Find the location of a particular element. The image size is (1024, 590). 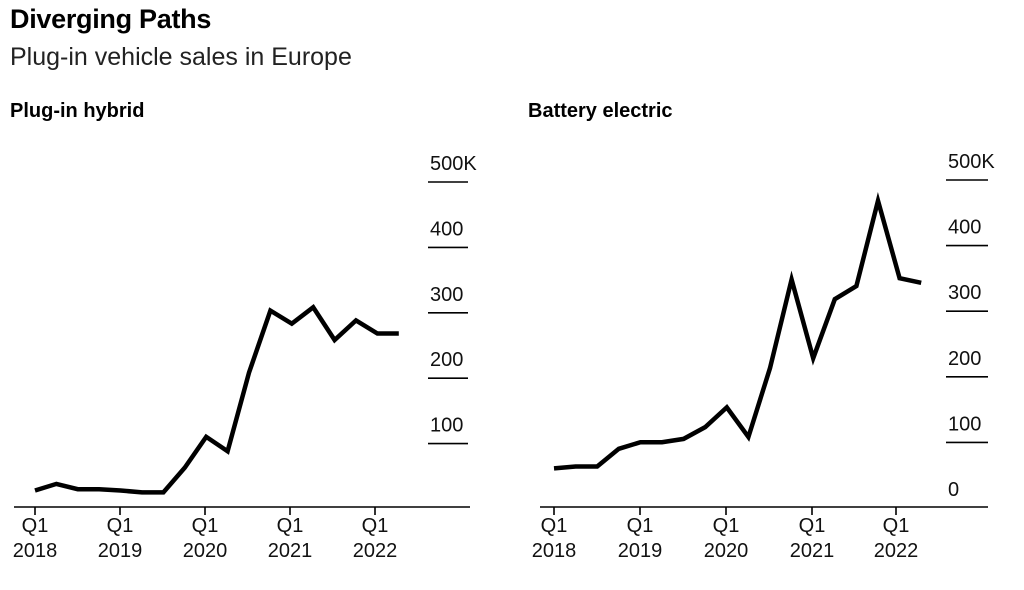

chart-subtitle: Plug-in vehicle sales in Europe is located at coordinates (181, 57).